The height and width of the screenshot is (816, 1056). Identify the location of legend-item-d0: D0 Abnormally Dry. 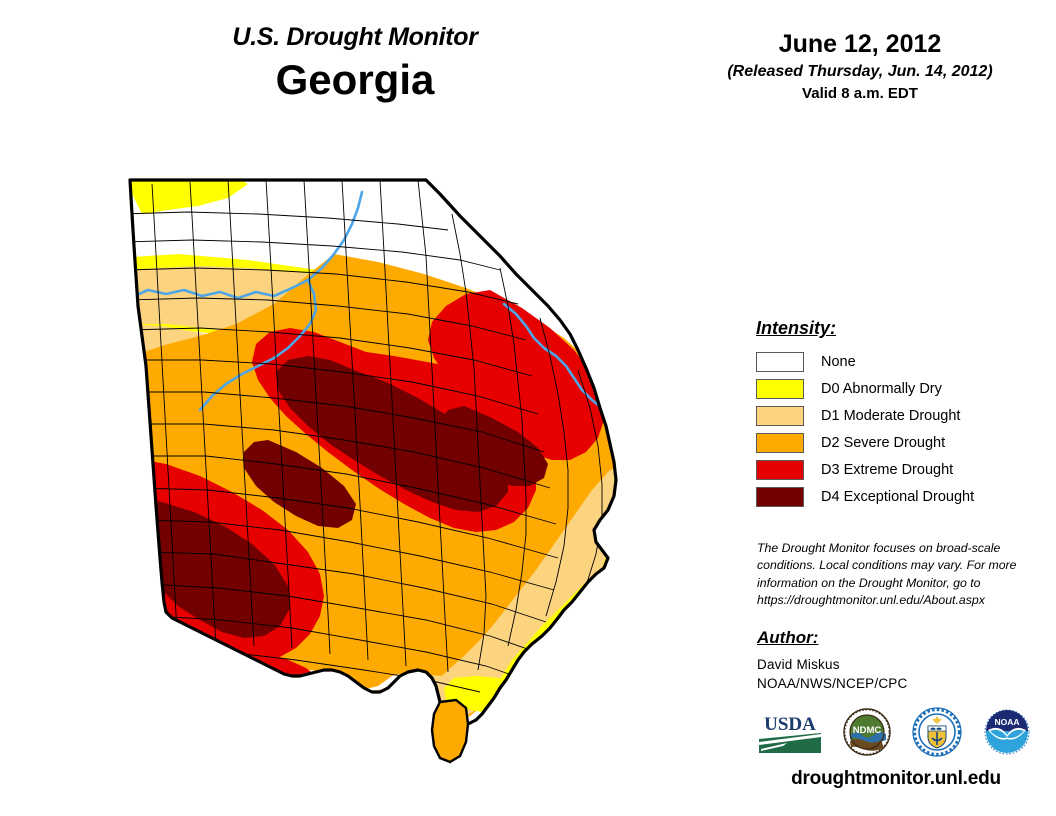
(896, 388).